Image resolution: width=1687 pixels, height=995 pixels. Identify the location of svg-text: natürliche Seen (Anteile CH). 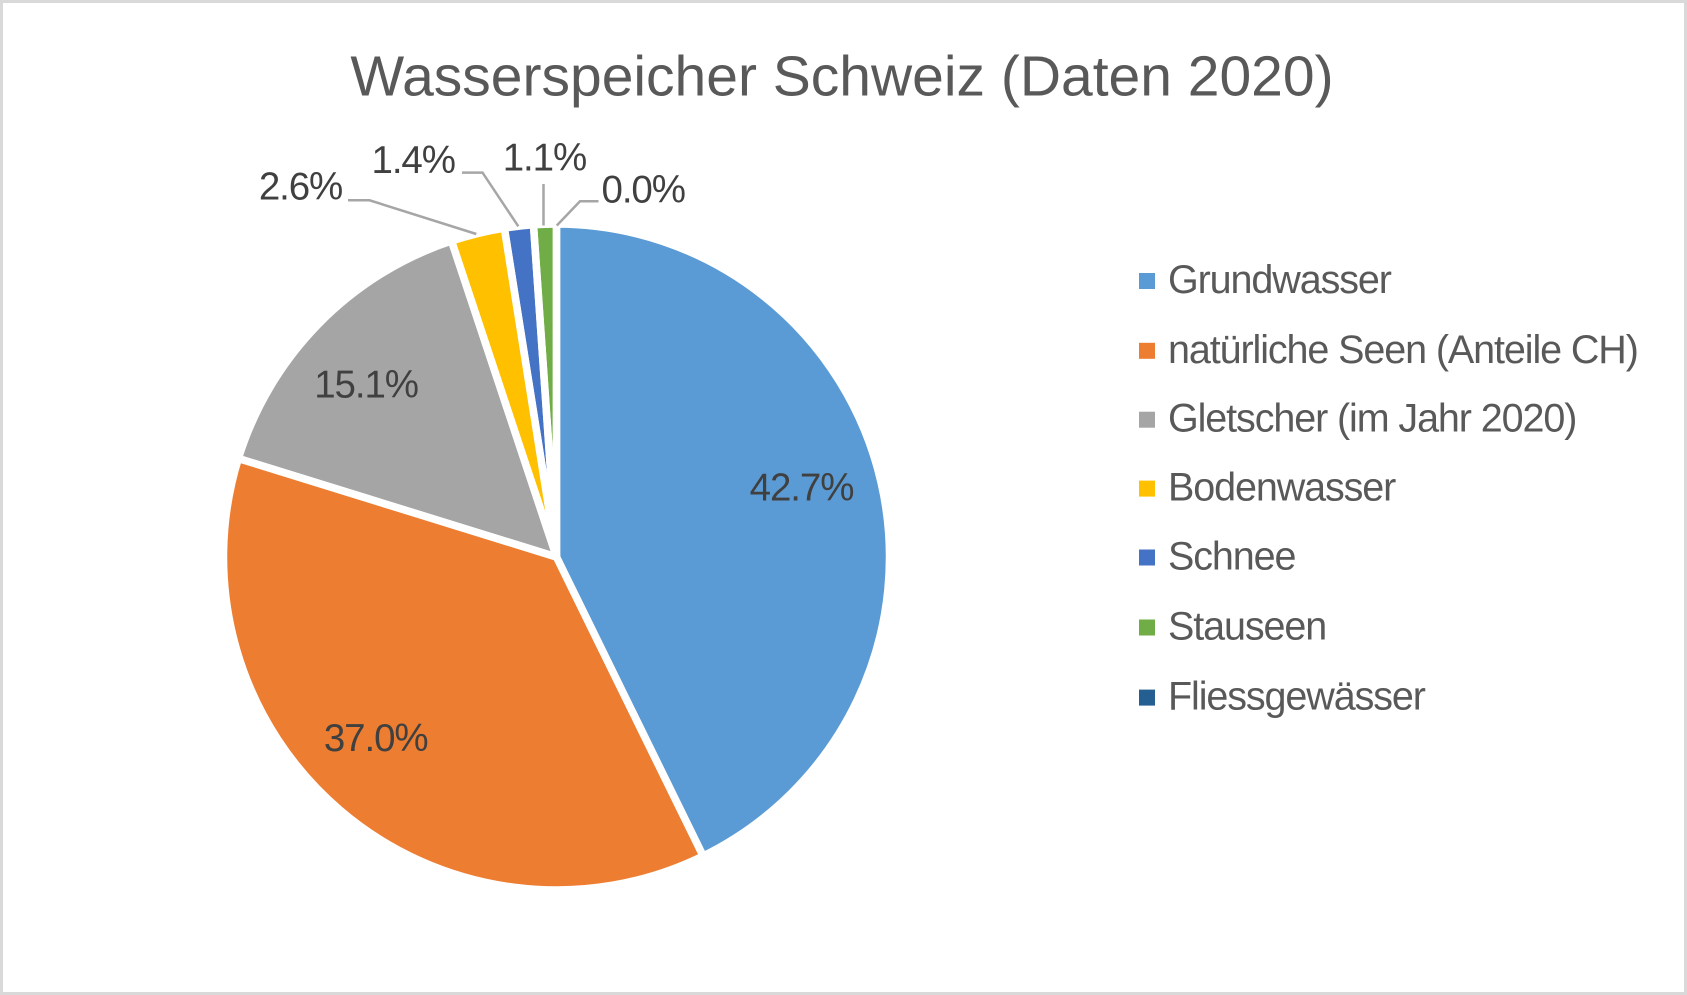
(1403, 350).